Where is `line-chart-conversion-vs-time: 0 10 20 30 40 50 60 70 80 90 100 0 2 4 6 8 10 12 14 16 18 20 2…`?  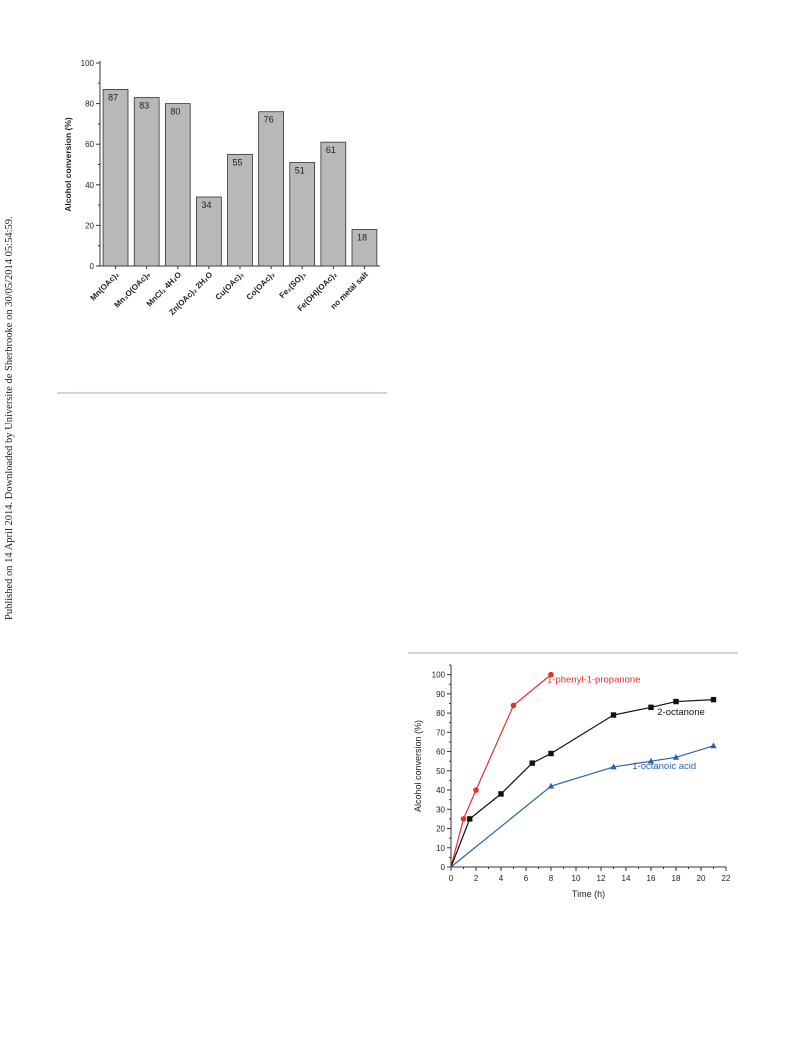
line-chart-conversion-vs-time: 0 10 20 30 40 50 60 70 80 90 100 0 2 4 6 8 10 12 14 16 18 20 2… is located at coordinates (572, 781).